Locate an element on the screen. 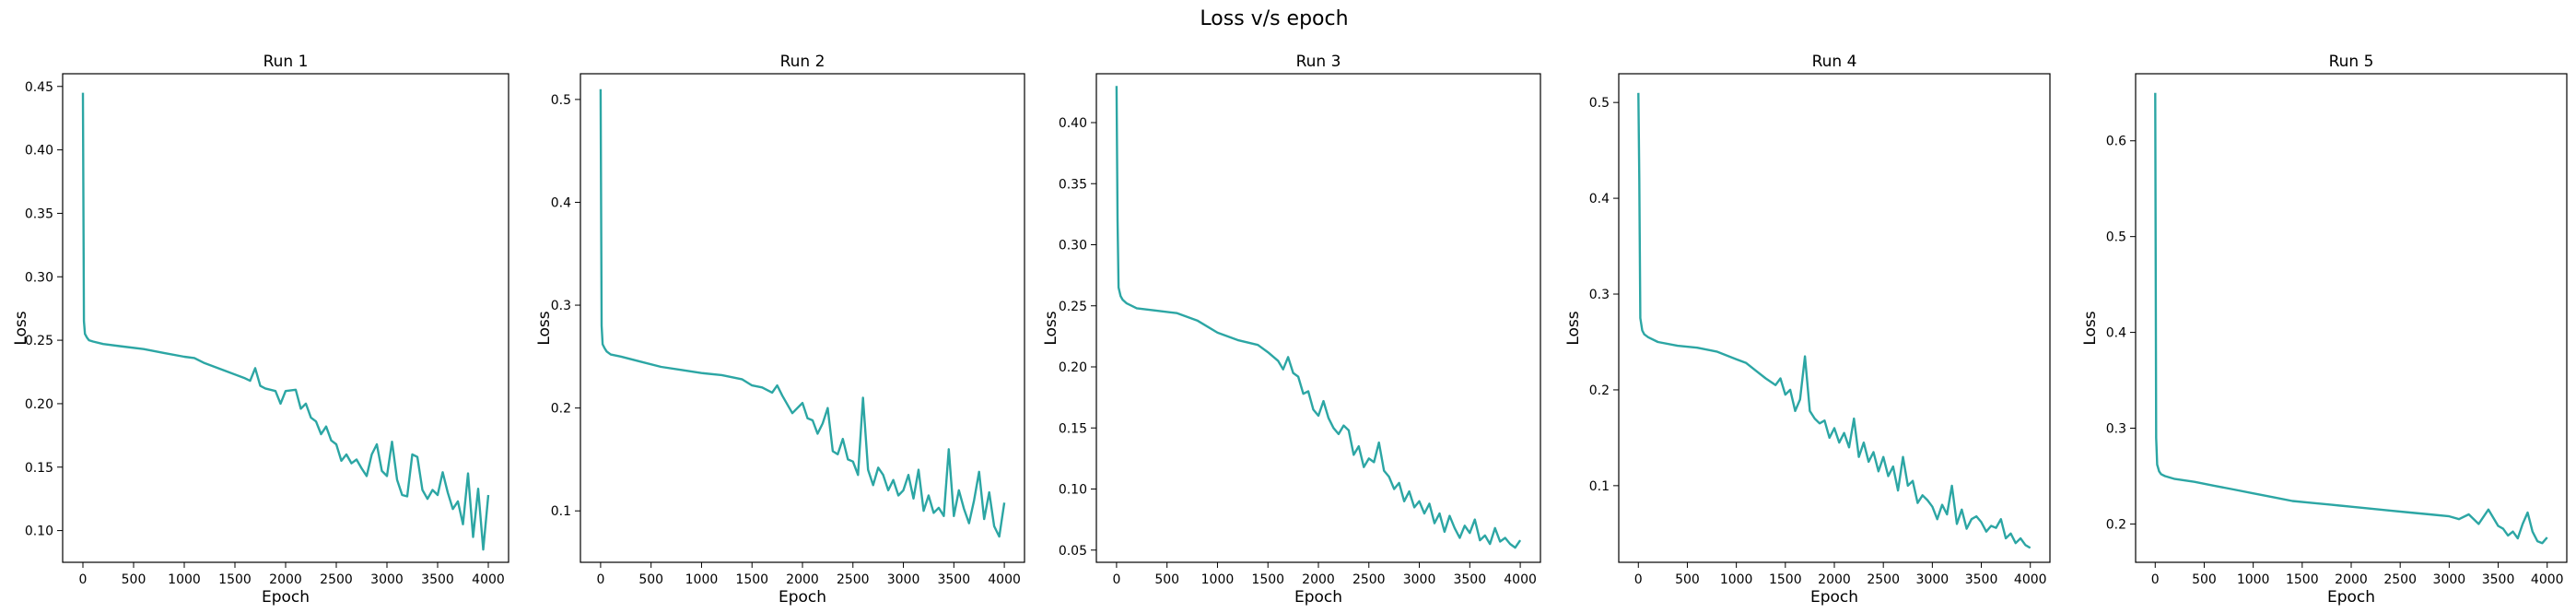 This screenshot has height=613, width=2576. subplot-title: Run 5 is located at coordinates (2352, 62).